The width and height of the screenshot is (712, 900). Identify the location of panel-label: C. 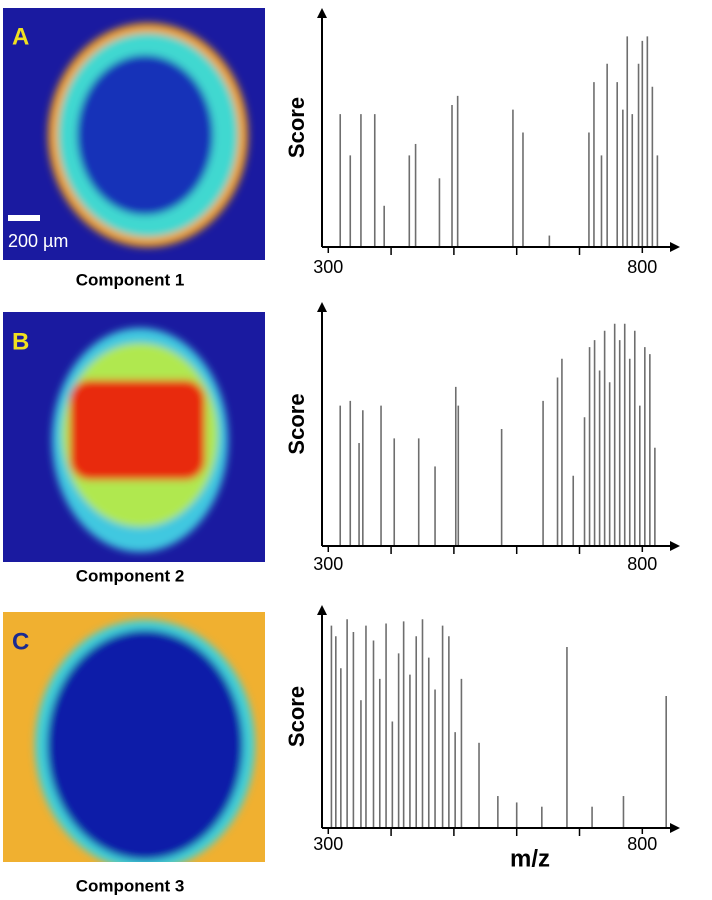
(20, 641).